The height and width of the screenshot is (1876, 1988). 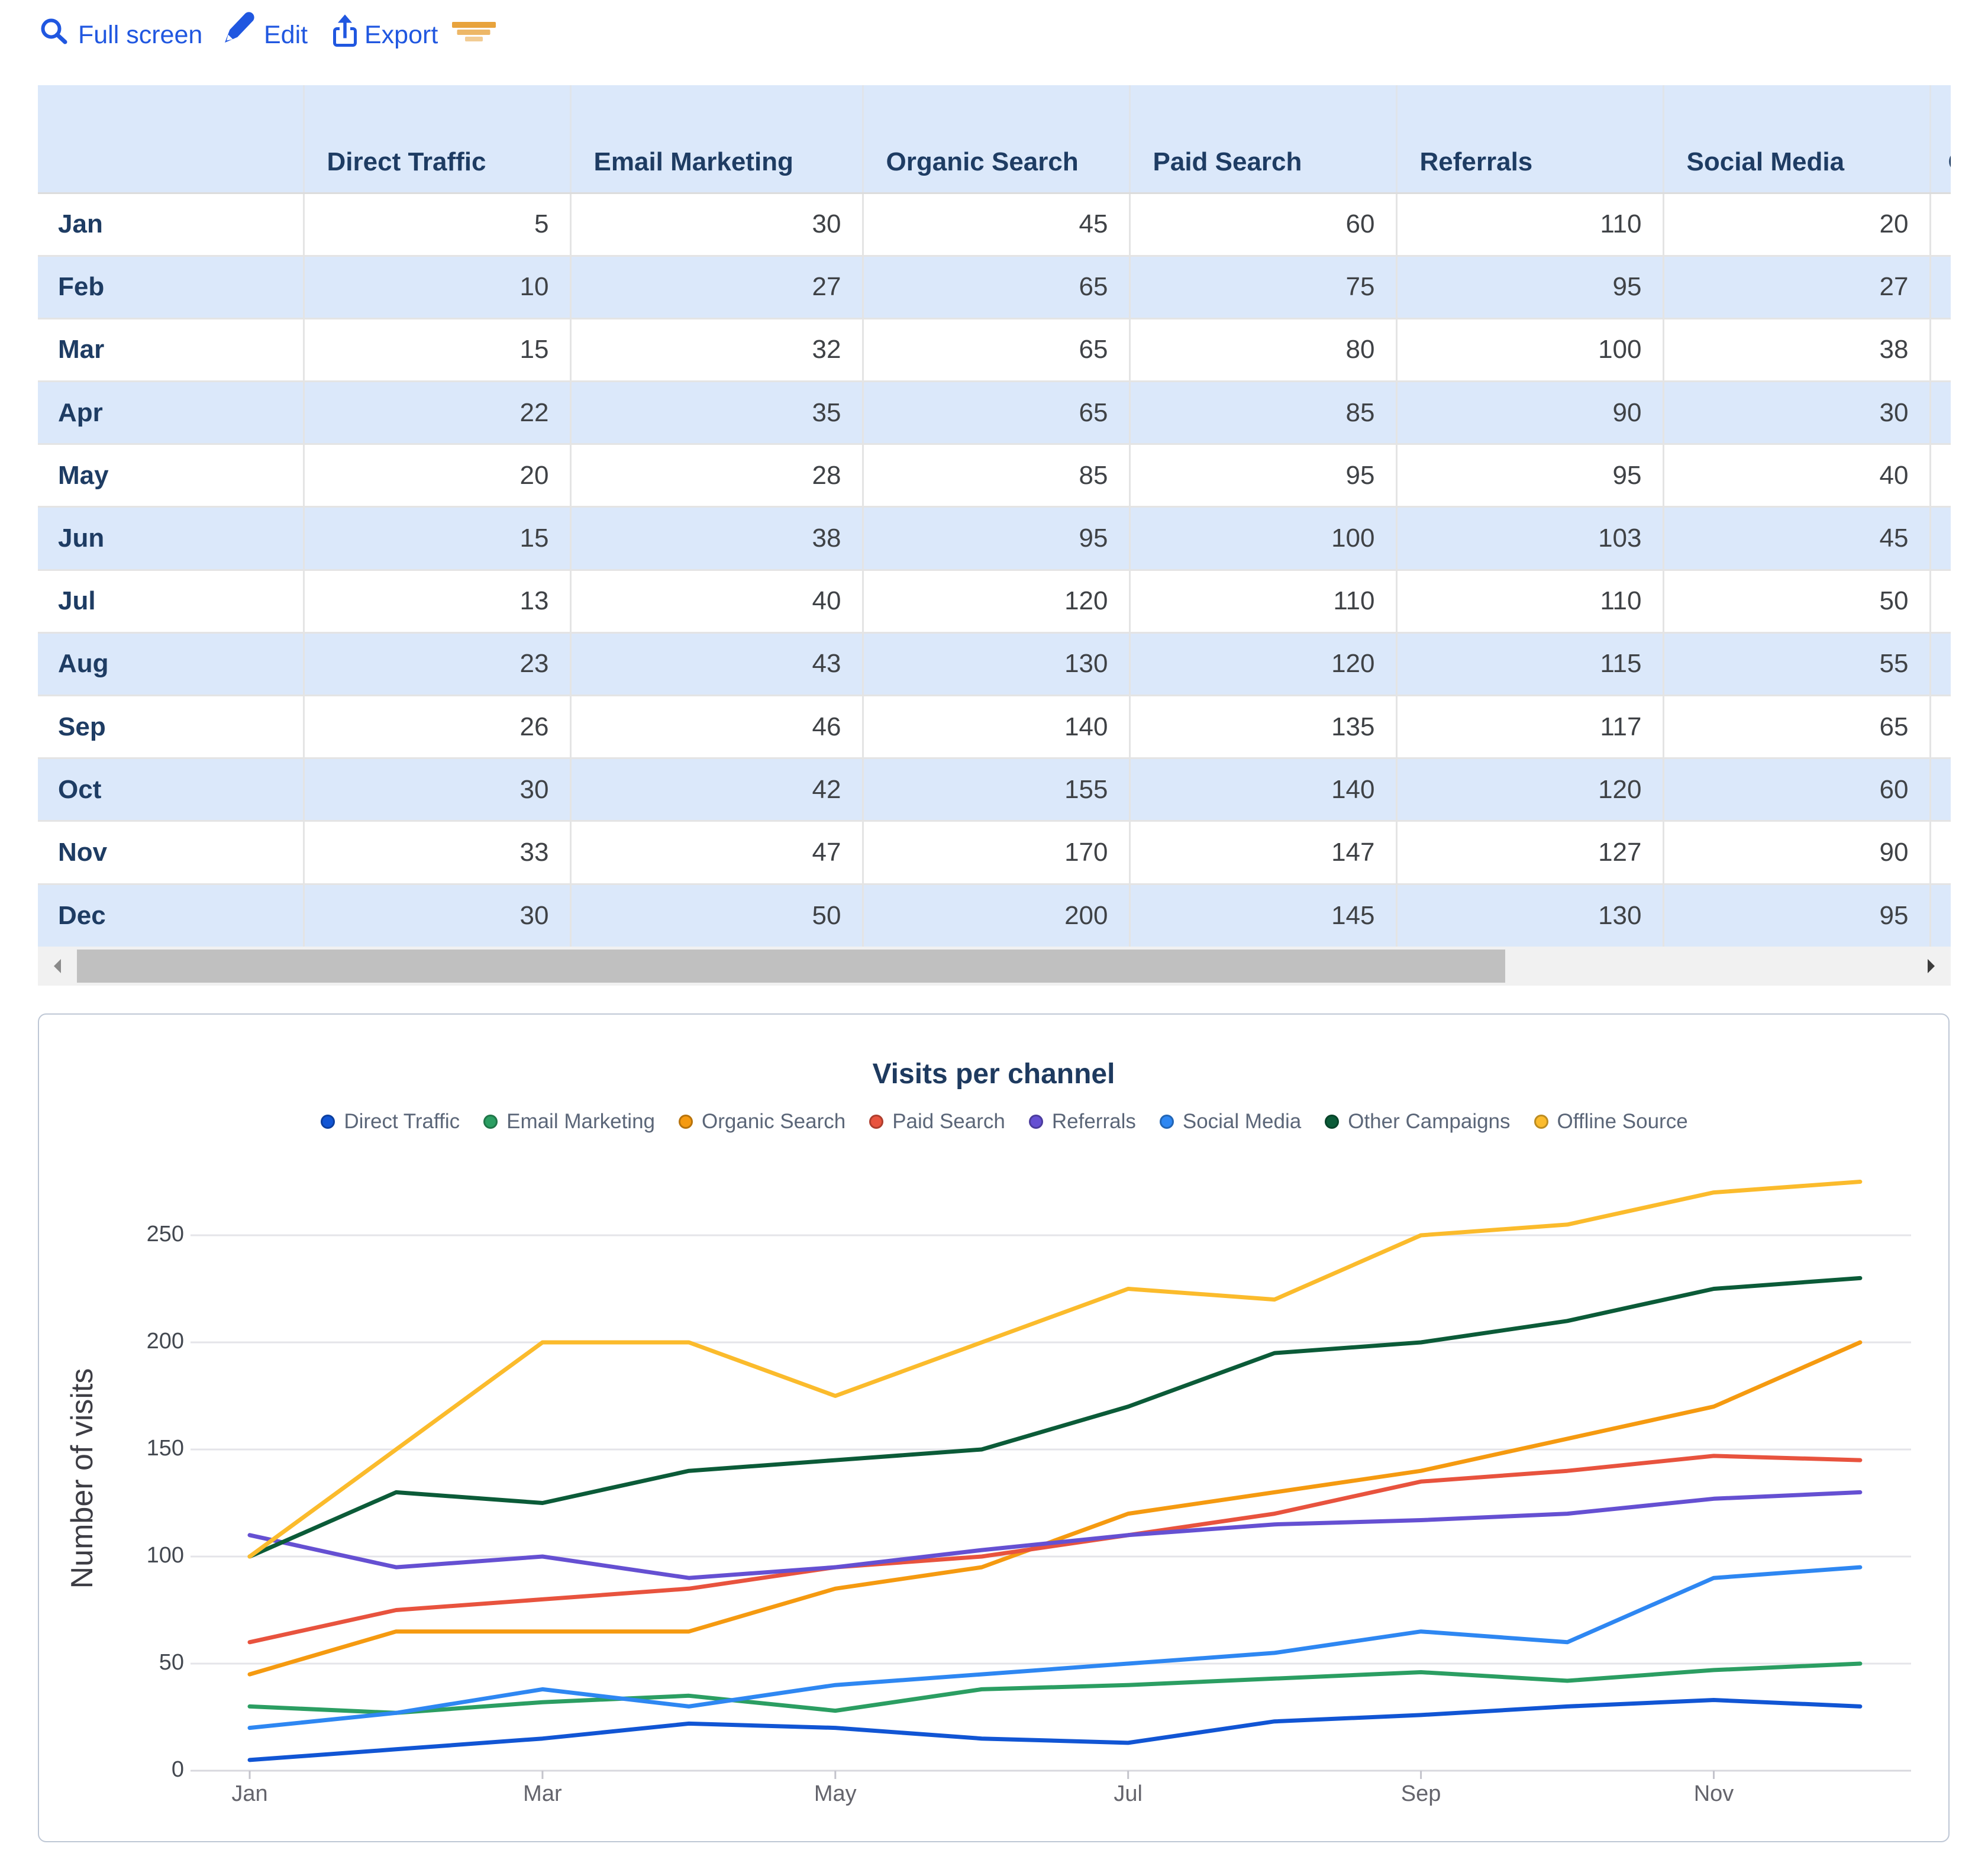 I want to click on svg-text: 50, so click(x=171, y=1662).